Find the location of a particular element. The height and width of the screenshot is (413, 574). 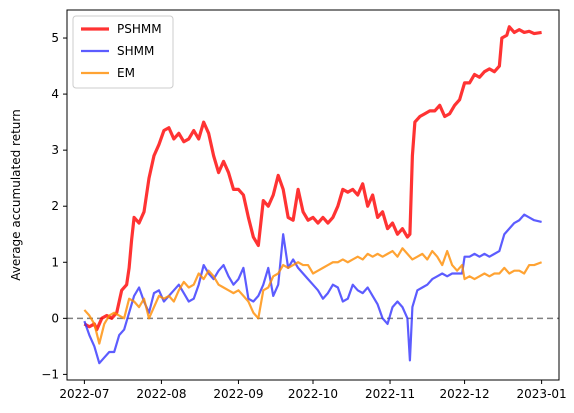

y-tick-label: 4 is located at coordinates (55, 94).